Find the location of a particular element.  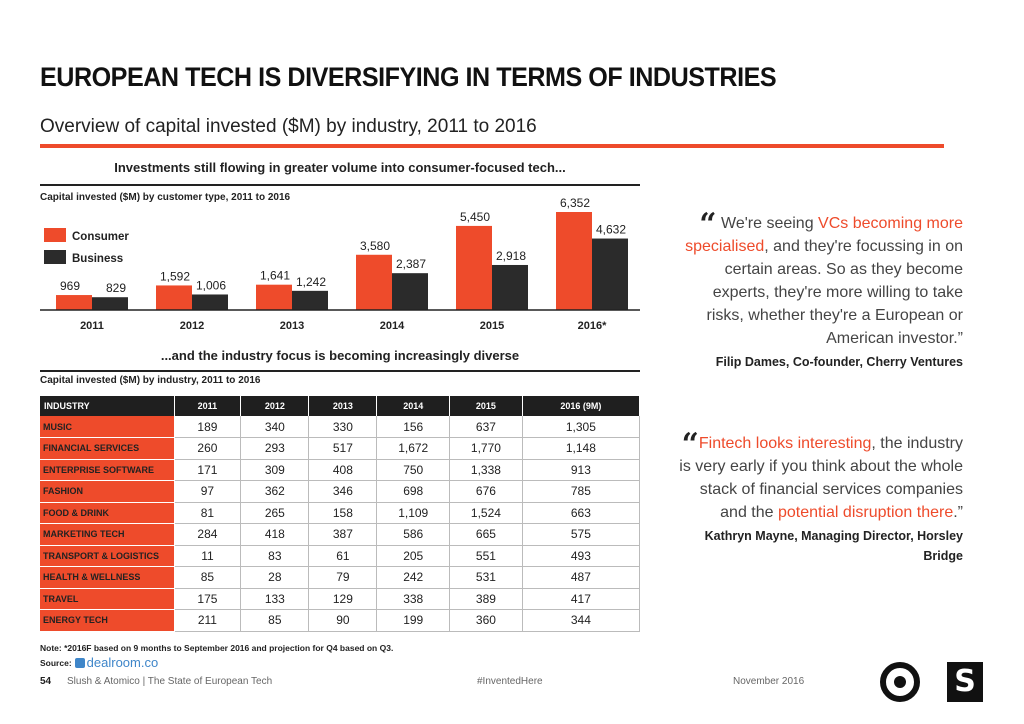

dealroom-logo: dealroom.co is located at coordinates (116, 662).